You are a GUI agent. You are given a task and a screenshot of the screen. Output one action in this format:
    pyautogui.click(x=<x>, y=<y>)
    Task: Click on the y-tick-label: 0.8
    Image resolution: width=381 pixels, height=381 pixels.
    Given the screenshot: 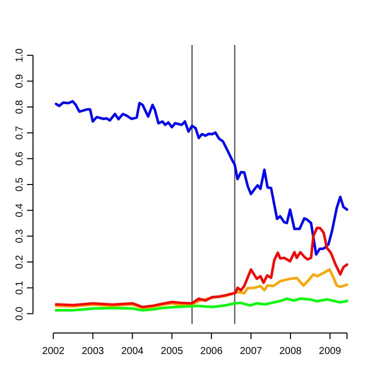 What is the action you would take?
    pyautogui.click(x=20, y=107)
    